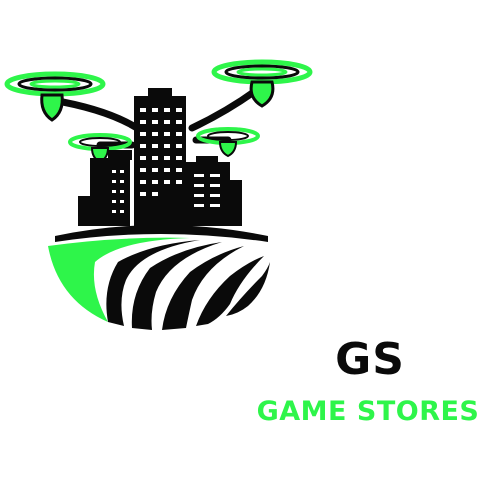  I want to click on field-ground, so click(159, 277).